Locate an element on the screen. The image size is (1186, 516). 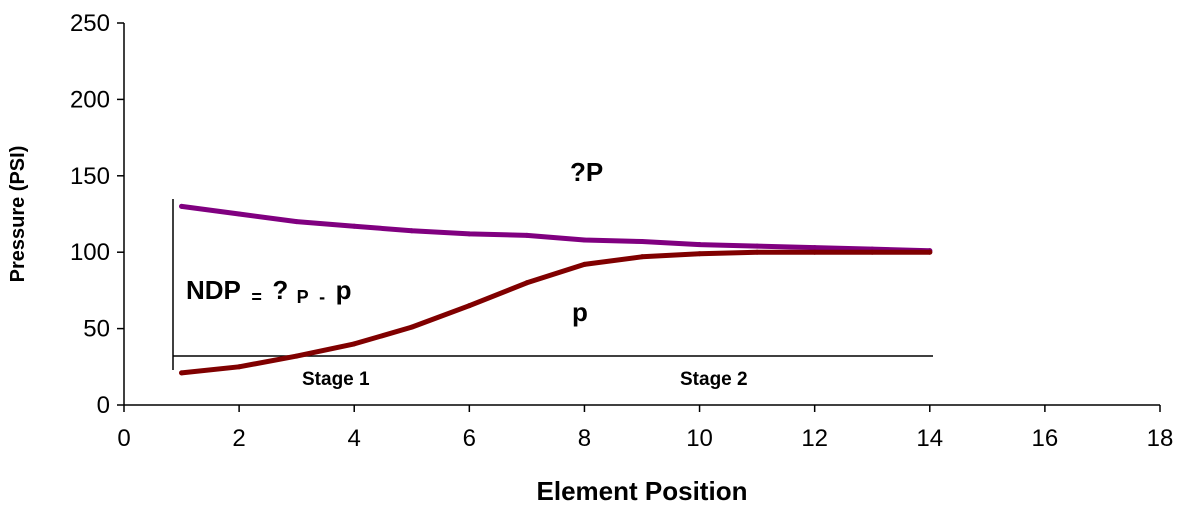
ndp-equals: = is located at coordinates (256, 297).